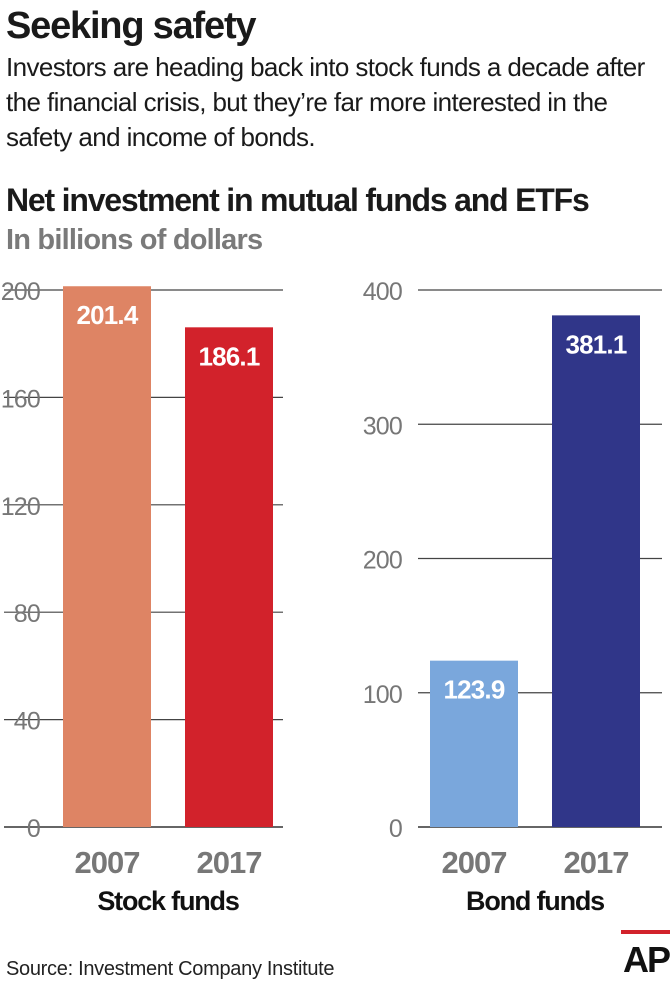  Describe the element at coordinates (382, 292) in the screenshot. I see `y-tick-label: 400` at that location.